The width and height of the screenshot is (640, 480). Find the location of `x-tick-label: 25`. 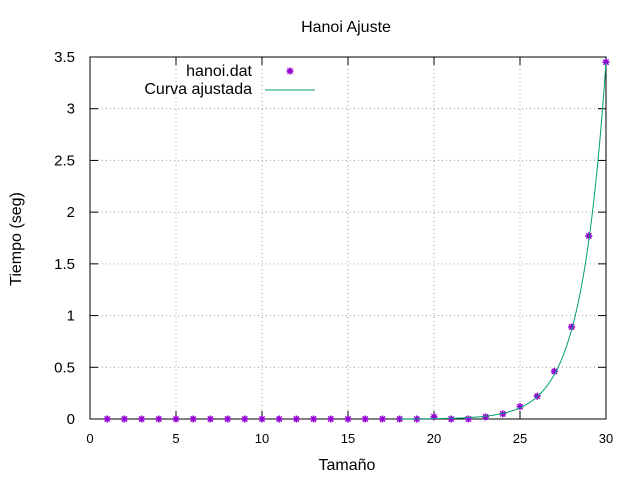

x-tick-label: 25 is located at coordinates (520, 438).